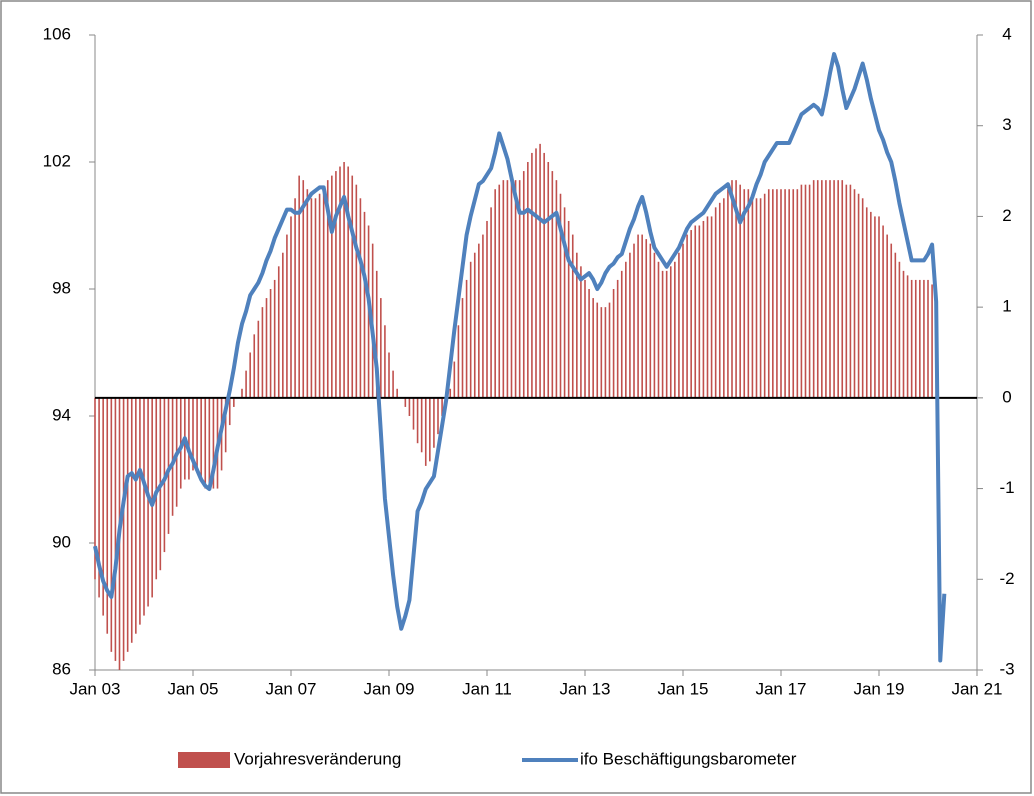 This screenshot has width=1034, height=796. I want to click on y2-tick-label: 1, so click(1006, 306).